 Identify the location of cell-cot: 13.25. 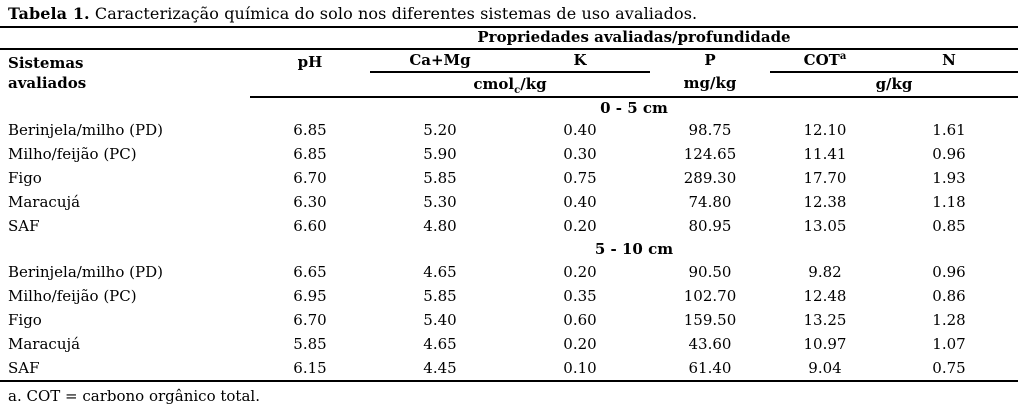
(825, 320).